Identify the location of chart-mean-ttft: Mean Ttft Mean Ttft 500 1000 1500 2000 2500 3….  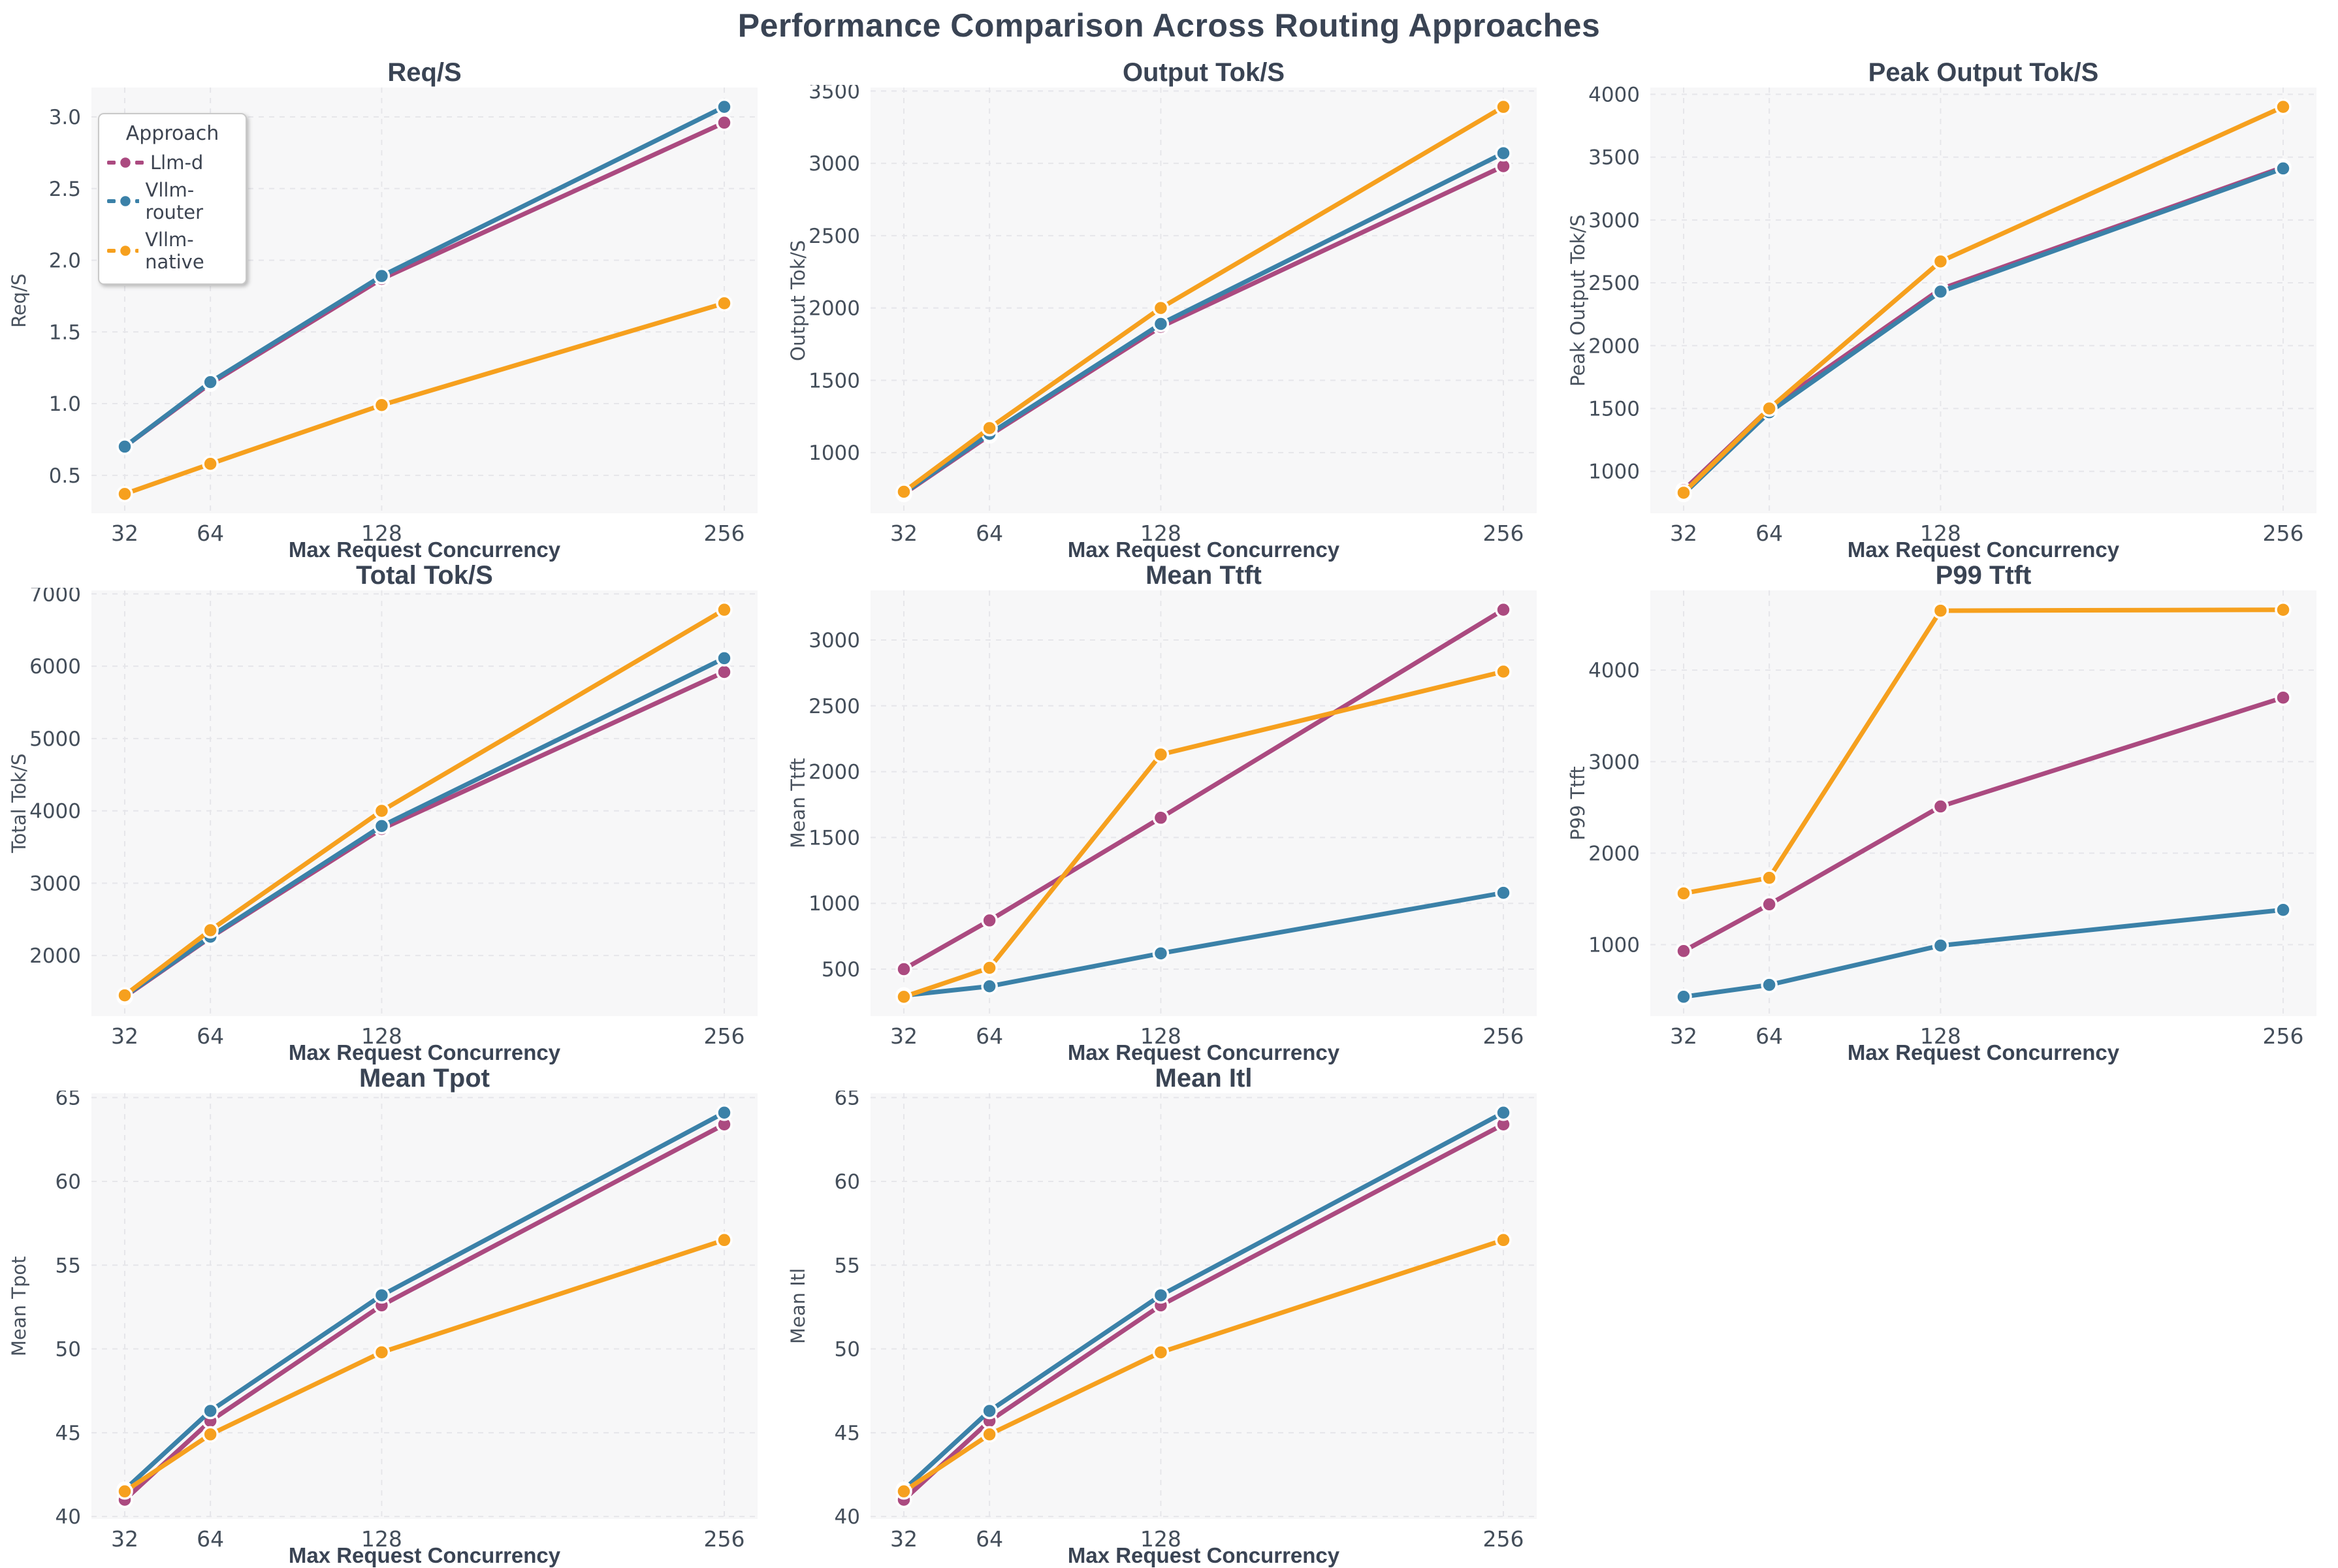
(1168, 811).